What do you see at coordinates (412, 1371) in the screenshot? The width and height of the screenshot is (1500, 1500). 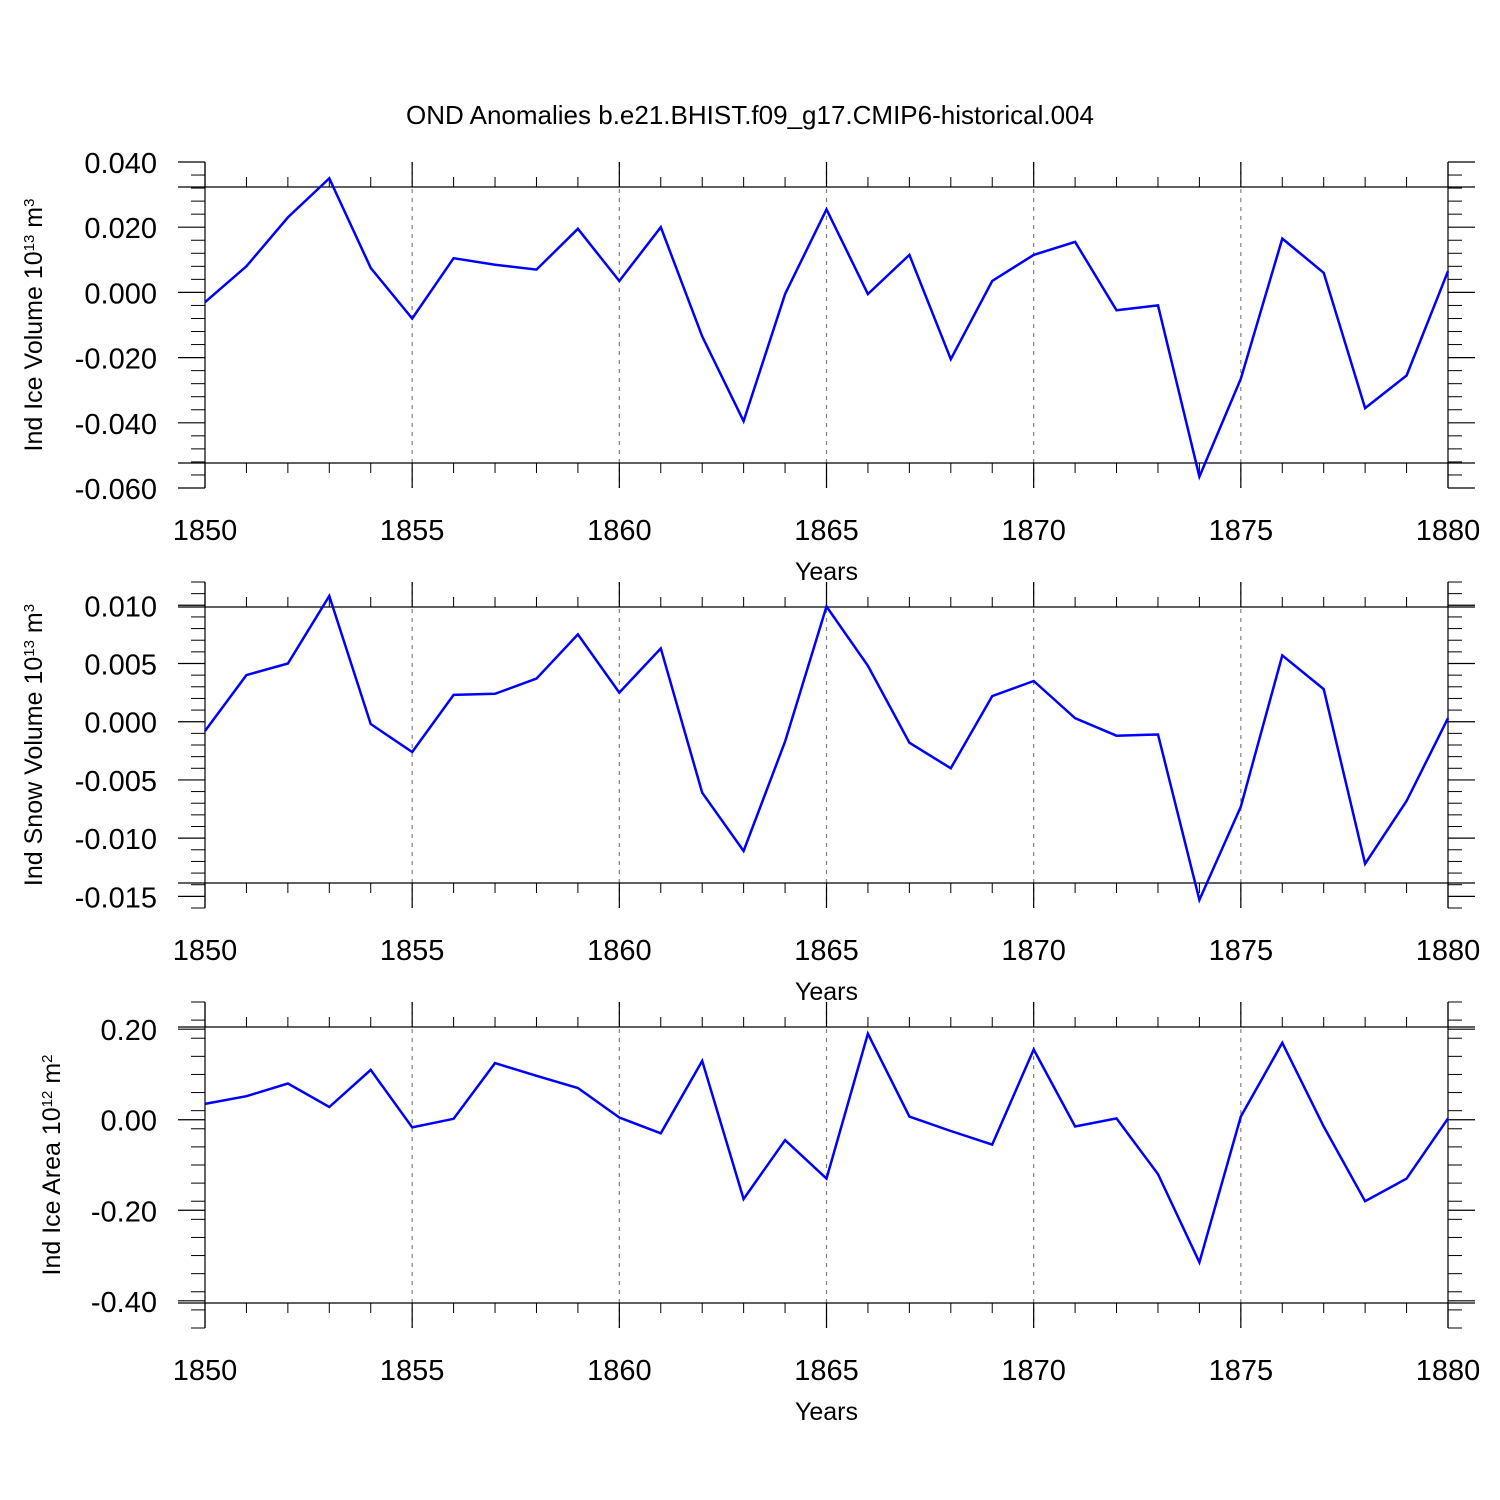 I see `panel-3-x-tick-label: 1855` at bounding box center [412, 1371].